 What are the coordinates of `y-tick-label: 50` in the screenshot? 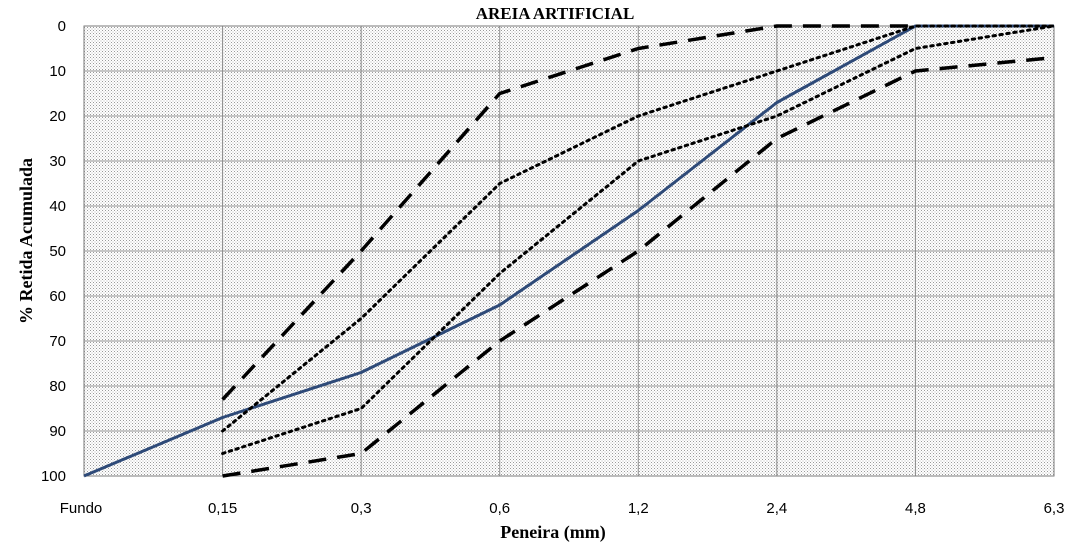 It's located at (57, 251).